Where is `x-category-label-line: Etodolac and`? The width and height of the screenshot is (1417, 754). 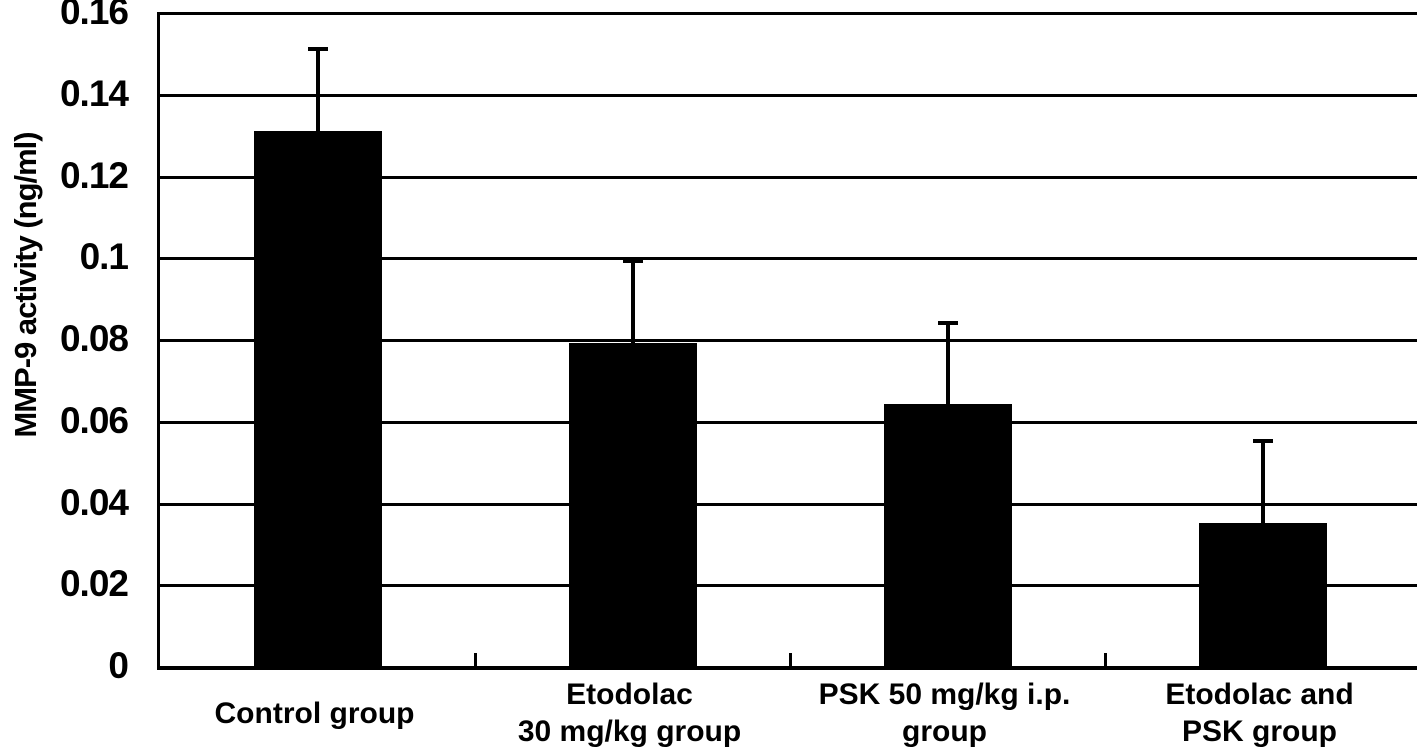
x-category-label-line: Etodolac and is located at coordinates (1259, 694).